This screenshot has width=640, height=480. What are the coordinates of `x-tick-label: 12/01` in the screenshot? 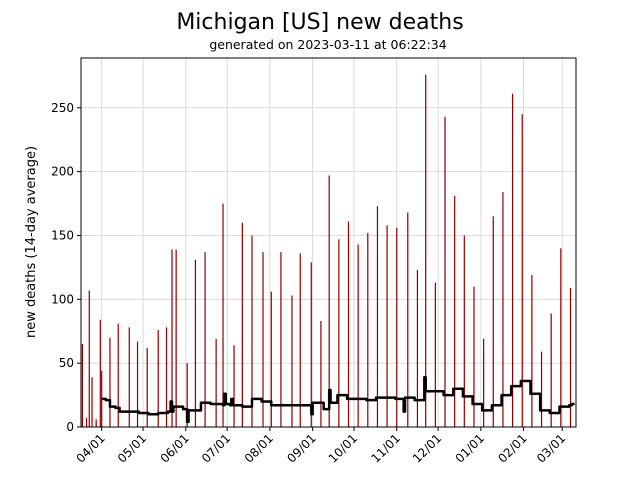 It's located at (427, 448).